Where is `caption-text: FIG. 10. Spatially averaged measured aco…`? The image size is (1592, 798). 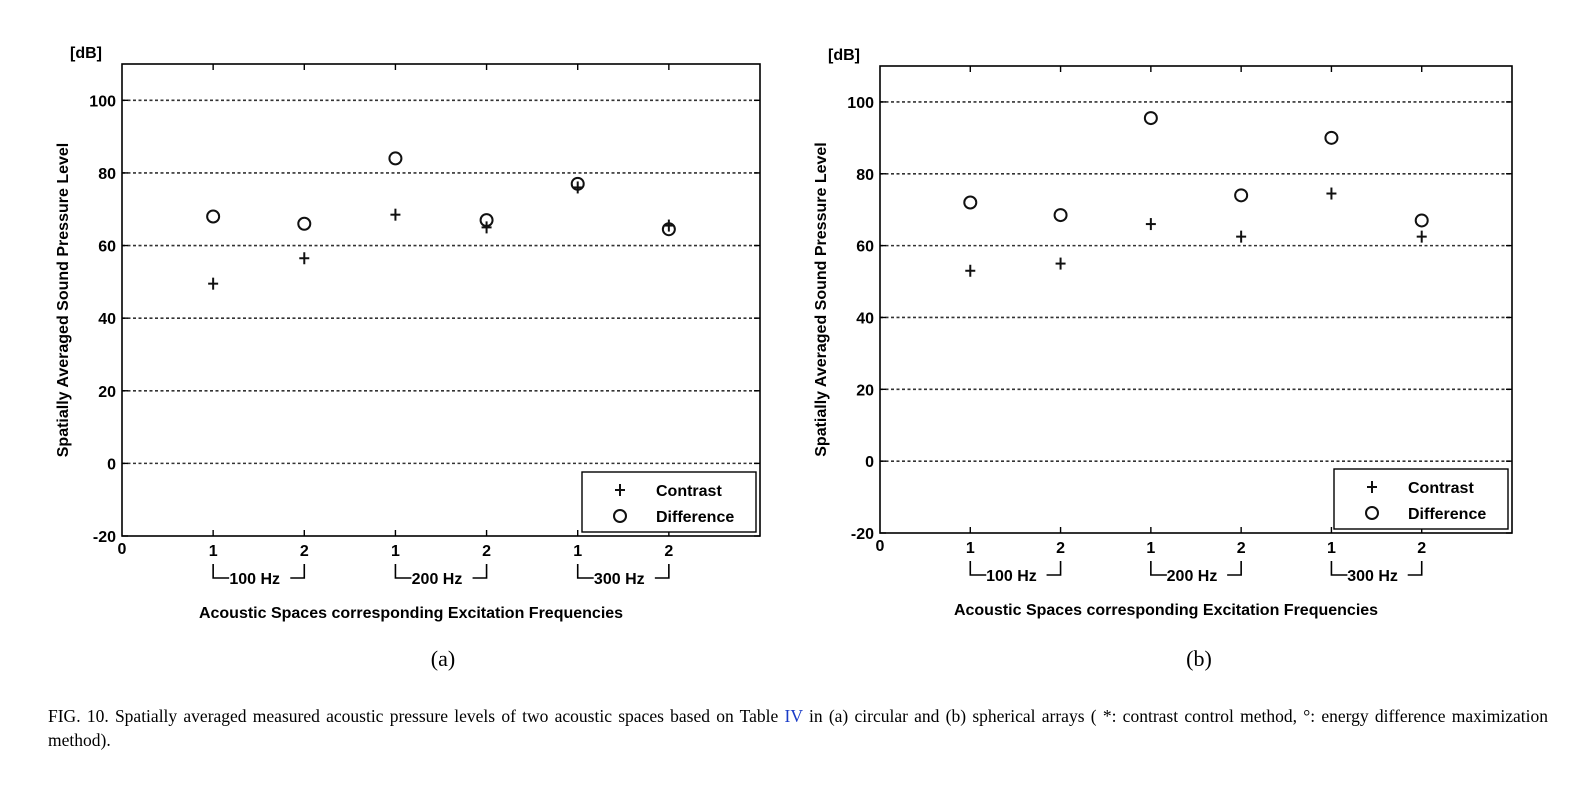
caption-text: FIG. 10. Spatially averaged measured aco… is located at coordinates (416, 716).